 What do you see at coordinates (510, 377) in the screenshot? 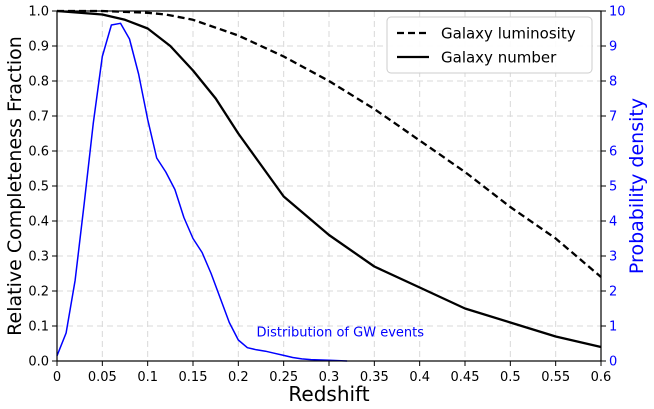
I see `x-tick-label: 0.5` at bounding box center [510, 377].